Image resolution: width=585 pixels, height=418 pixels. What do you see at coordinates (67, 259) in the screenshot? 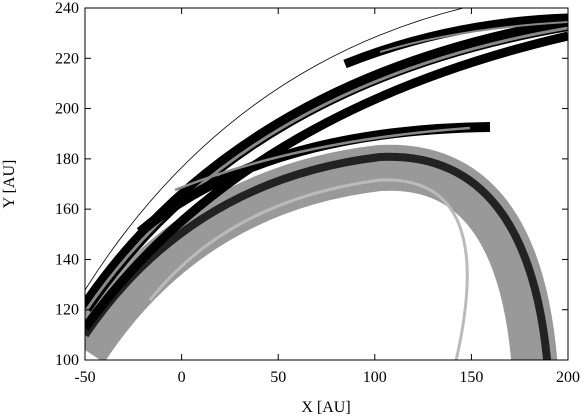
I see `y-tick-label: 140` at bounding box center [67, 259].